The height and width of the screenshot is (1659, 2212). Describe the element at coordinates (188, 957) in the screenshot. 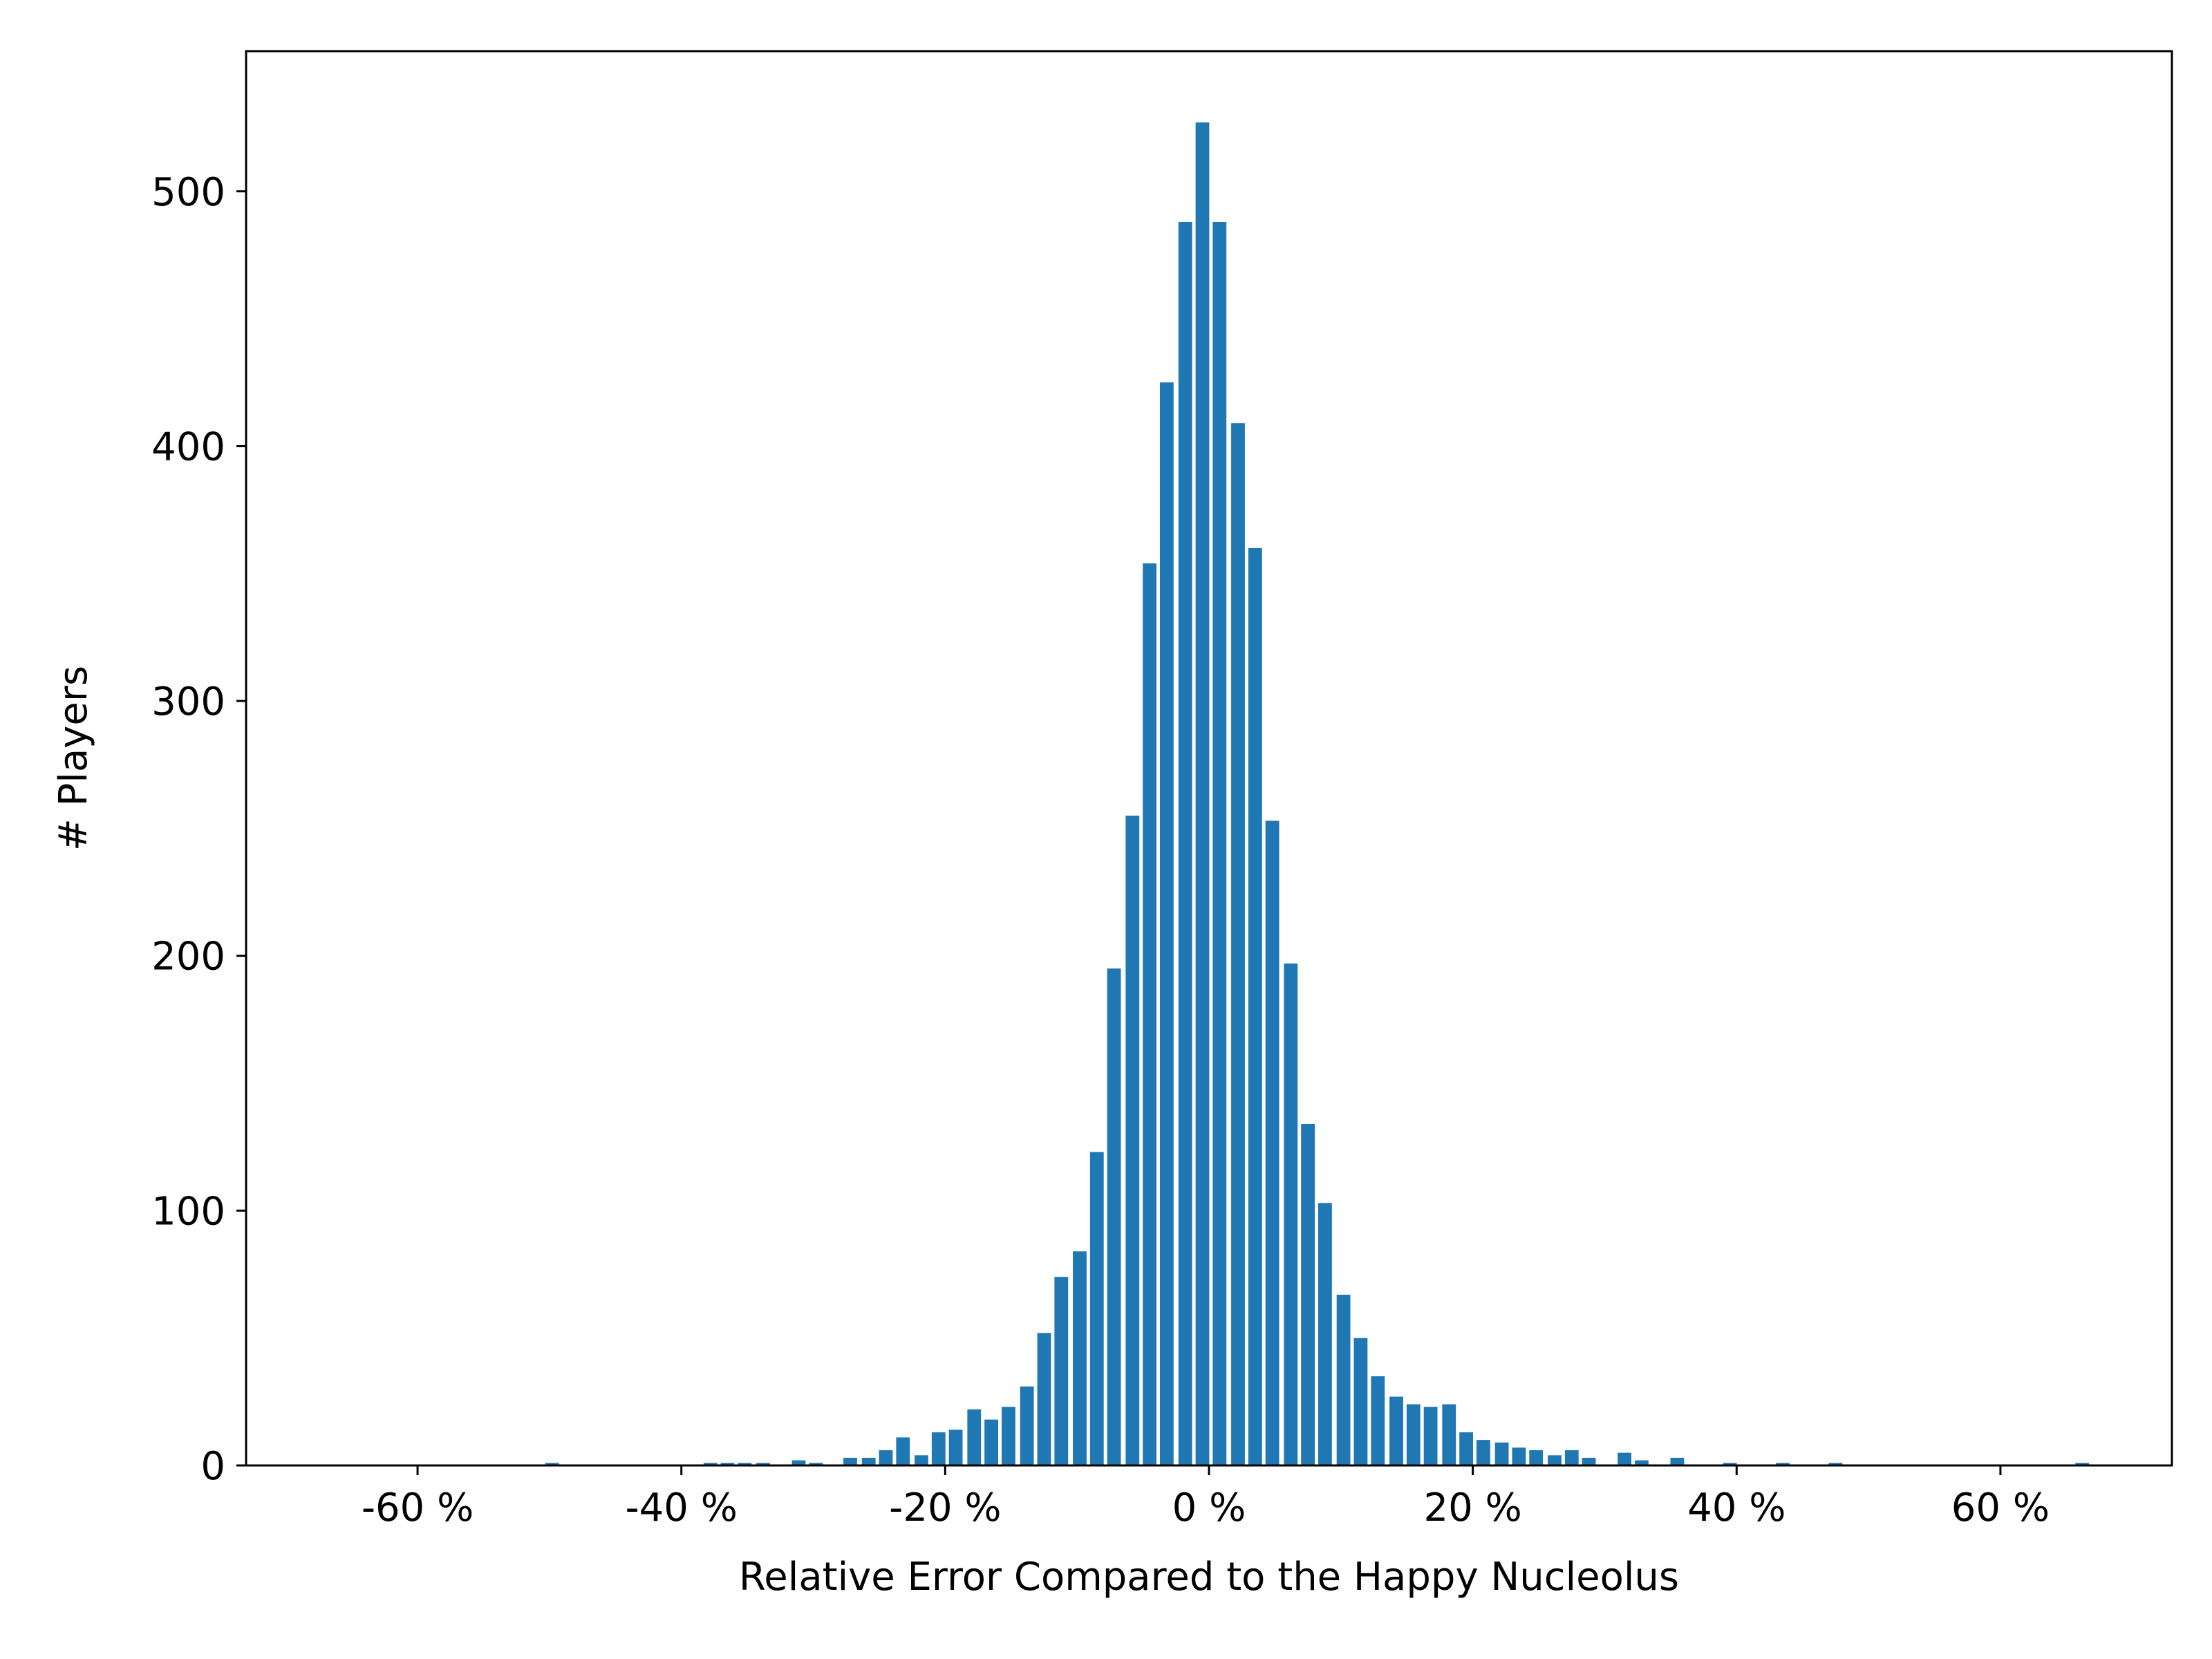

I see `y-tick-label: 200` at that location.